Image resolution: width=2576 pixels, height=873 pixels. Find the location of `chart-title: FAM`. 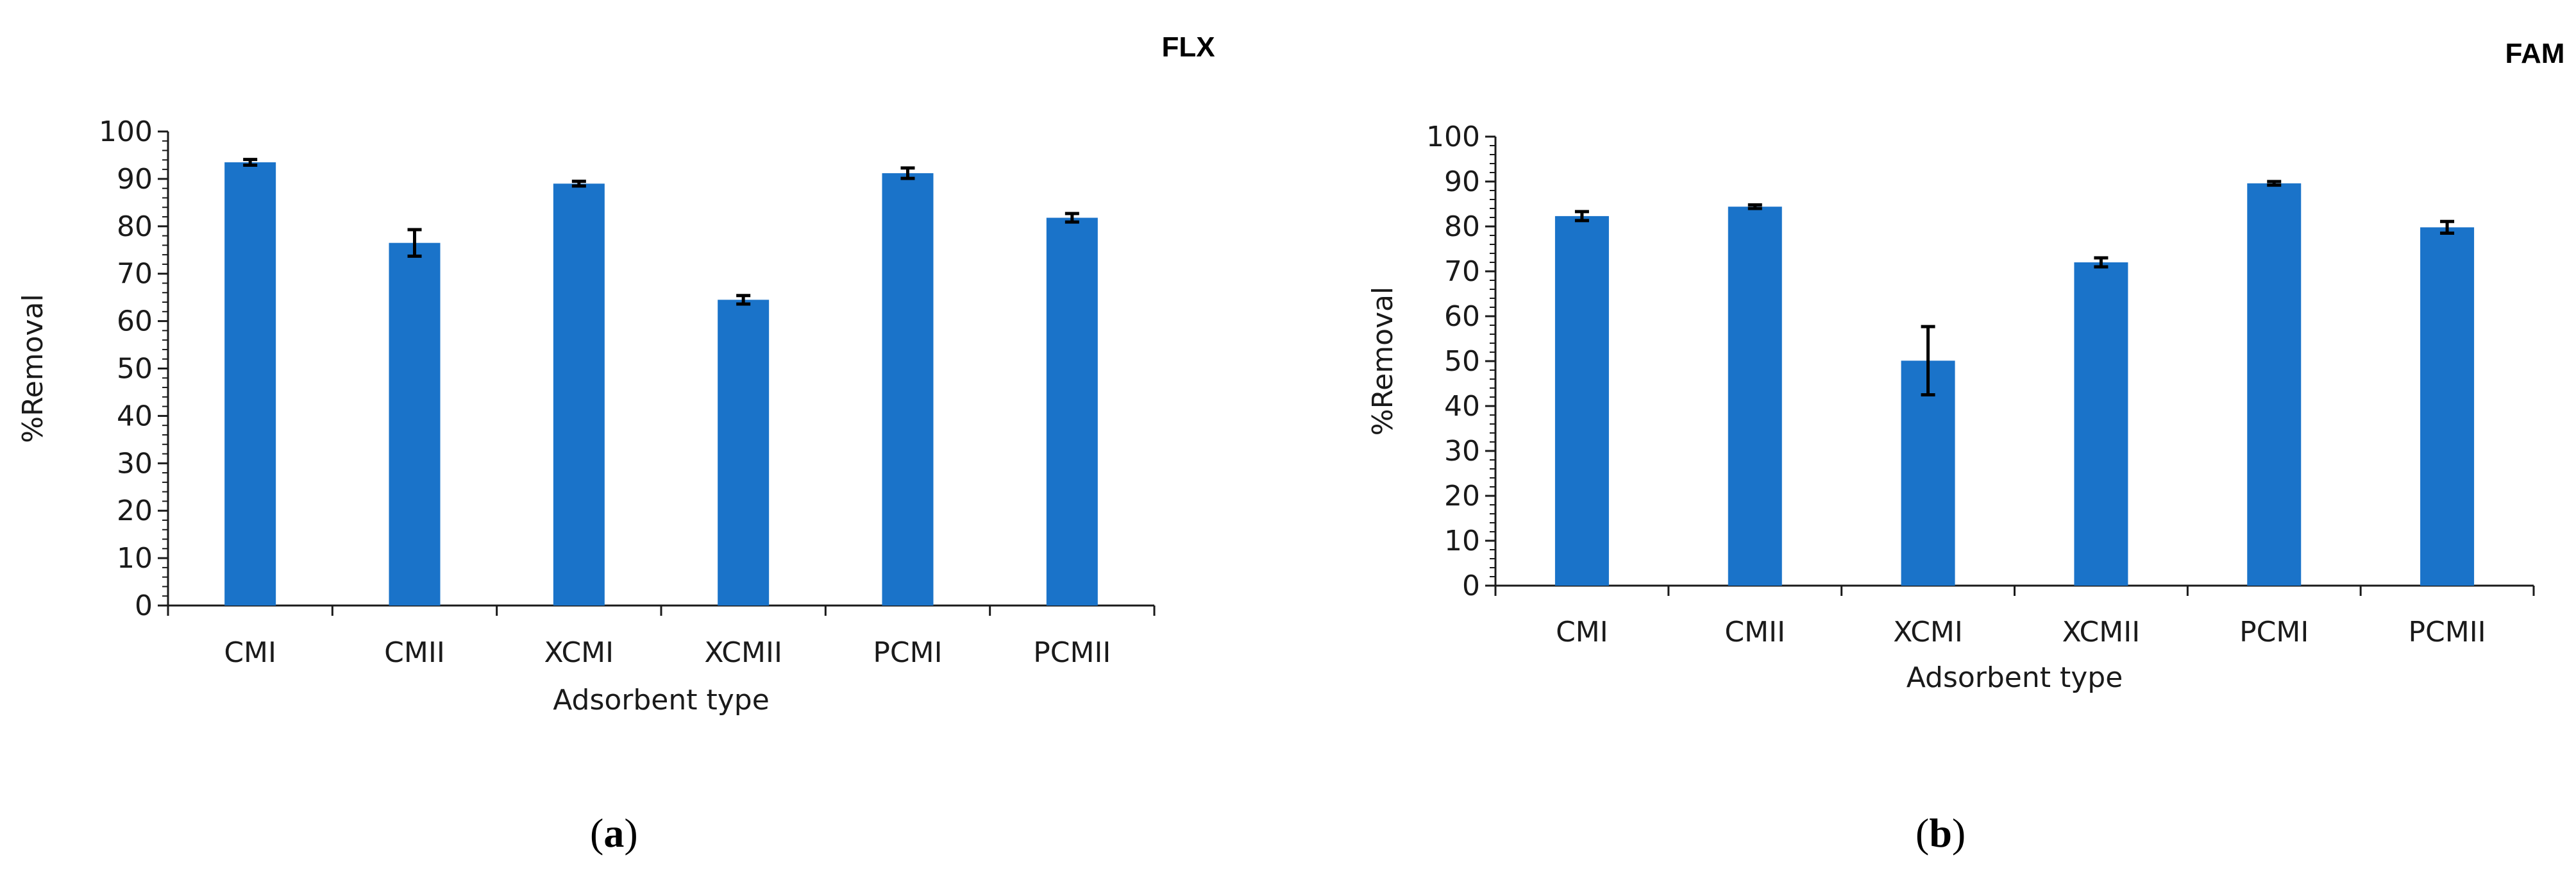

chart-title: FAM is located at coordinates (2535, 53).